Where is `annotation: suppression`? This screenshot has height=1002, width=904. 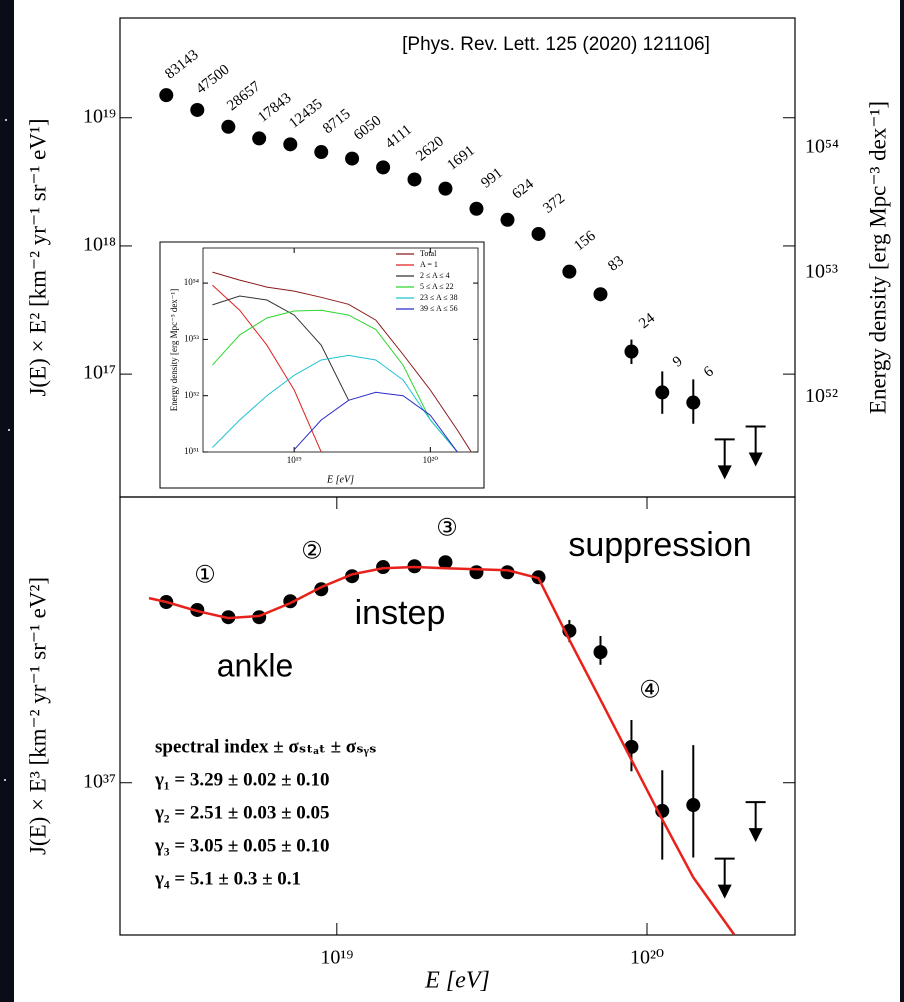
annotation: suppression is located at coordinates (659, 545).